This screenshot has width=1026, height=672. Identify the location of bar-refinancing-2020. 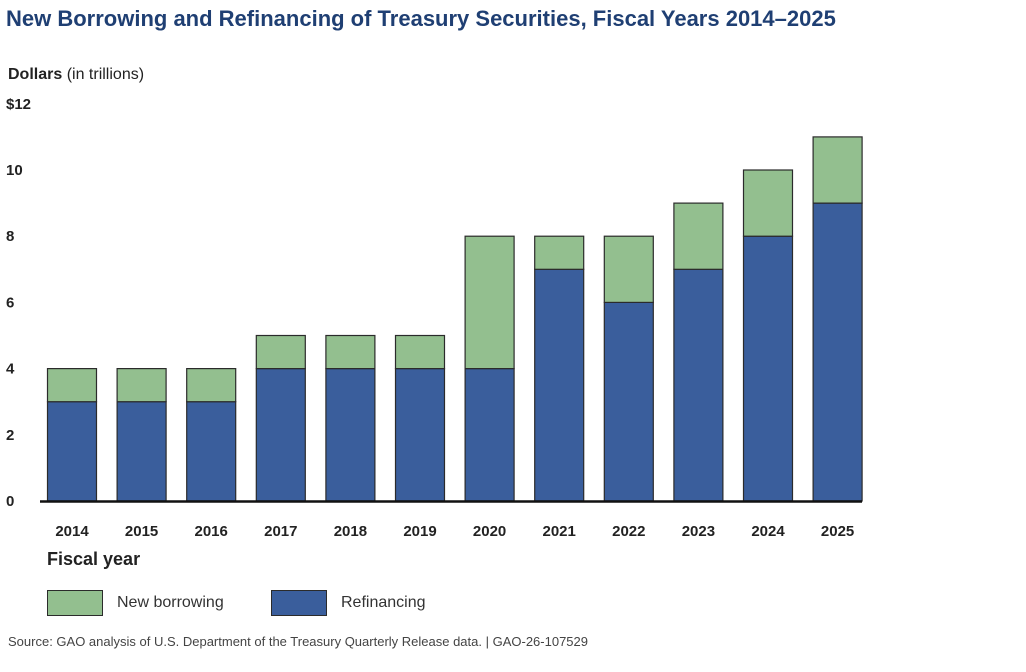
(489, 435).